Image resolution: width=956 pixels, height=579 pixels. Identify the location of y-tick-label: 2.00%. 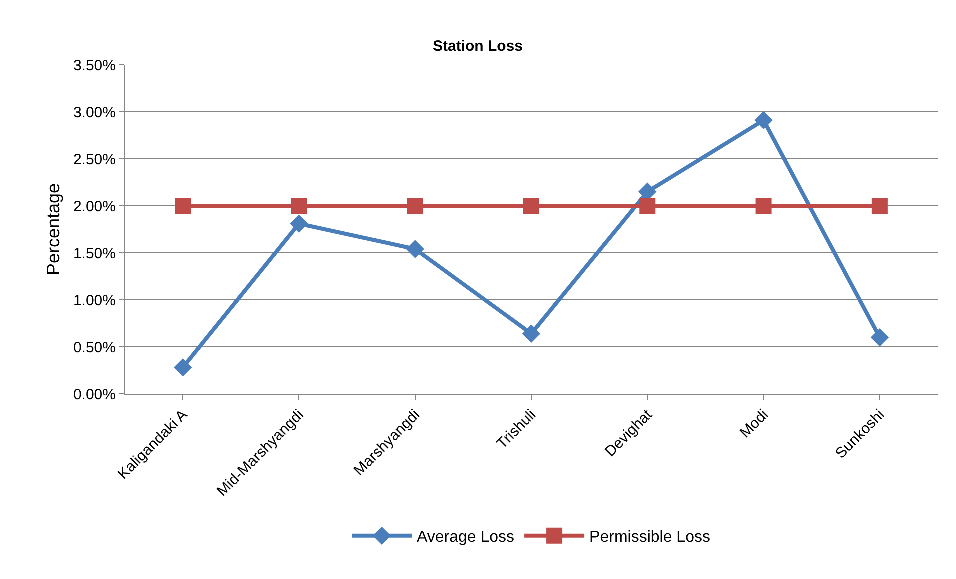
(94, 207).